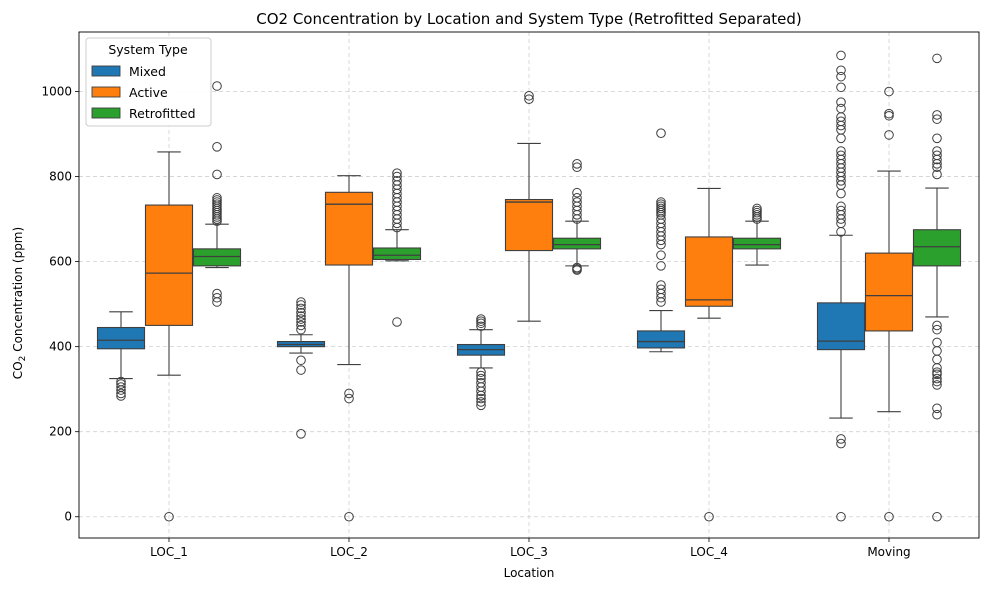  What do you see at coordinates (529, 552) in the screenshot?
I see `x-tick-label: LOC_3` at bounding box center [529, 552].